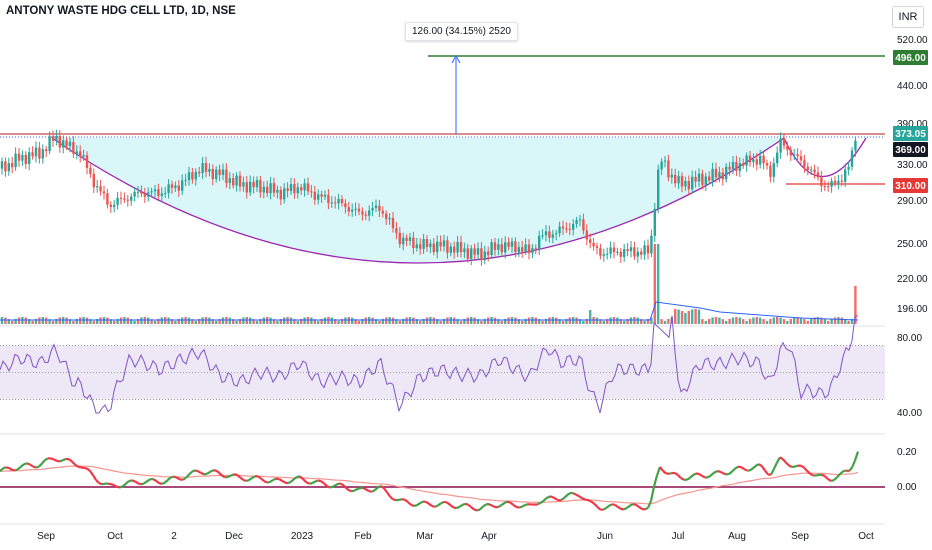 The width and height of the screenshot is (932, 550). Describe the element at coordinates (908, 17) in the screenshot. I see `currency-button: INR` at that location.